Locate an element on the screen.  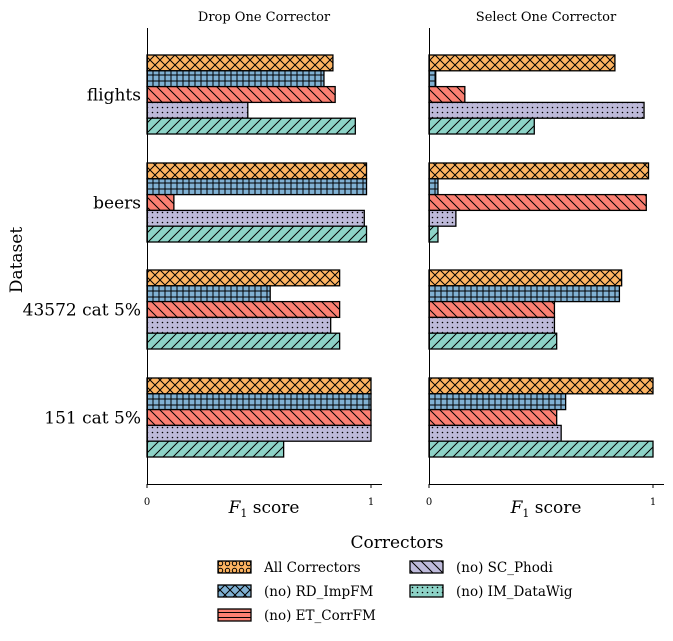
legend-label: (no) SC_Phodi is located at coordinates (505, 568).